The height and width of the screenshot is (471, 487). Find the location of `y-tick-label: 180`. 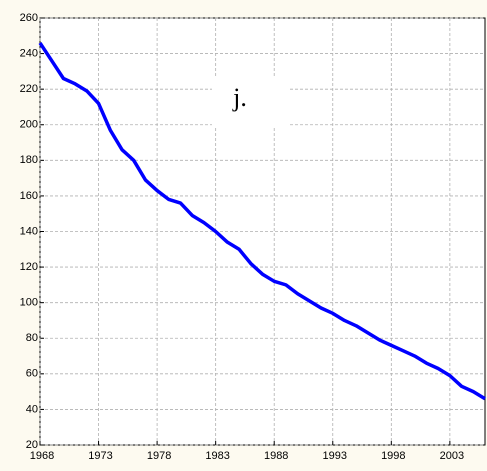

y-tick-label: 180 is located at coordinates (29, 160).